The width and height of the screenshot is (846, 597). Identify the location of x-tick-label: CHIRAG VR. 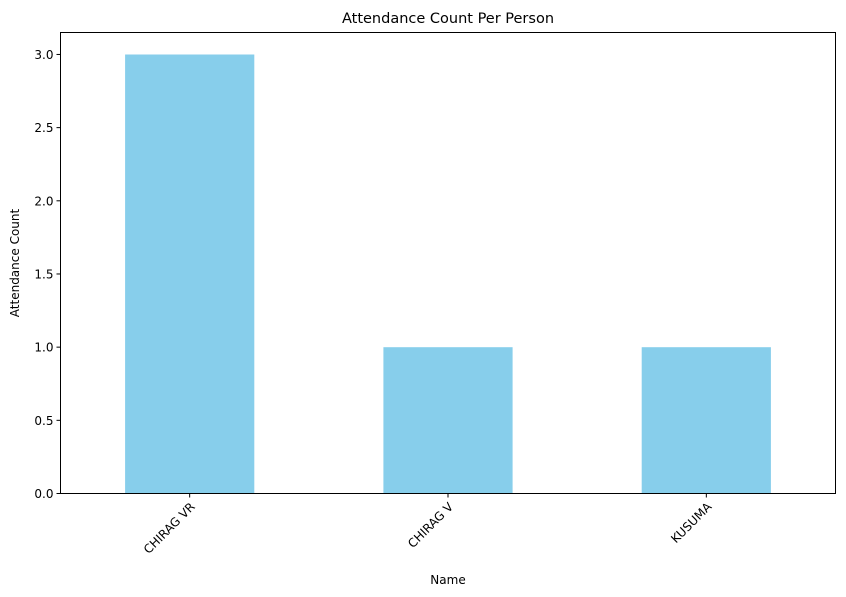
(169, 528).